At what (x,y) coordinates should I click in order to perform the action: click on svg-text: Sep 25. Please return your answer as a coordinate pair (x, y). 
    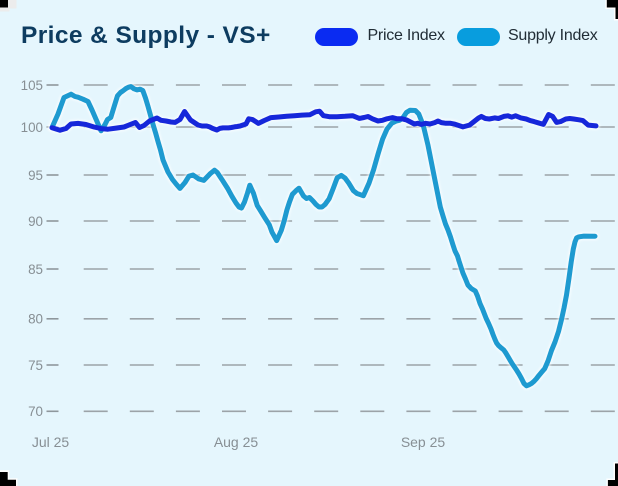
    Looking at the image, I should click on (423, 442).